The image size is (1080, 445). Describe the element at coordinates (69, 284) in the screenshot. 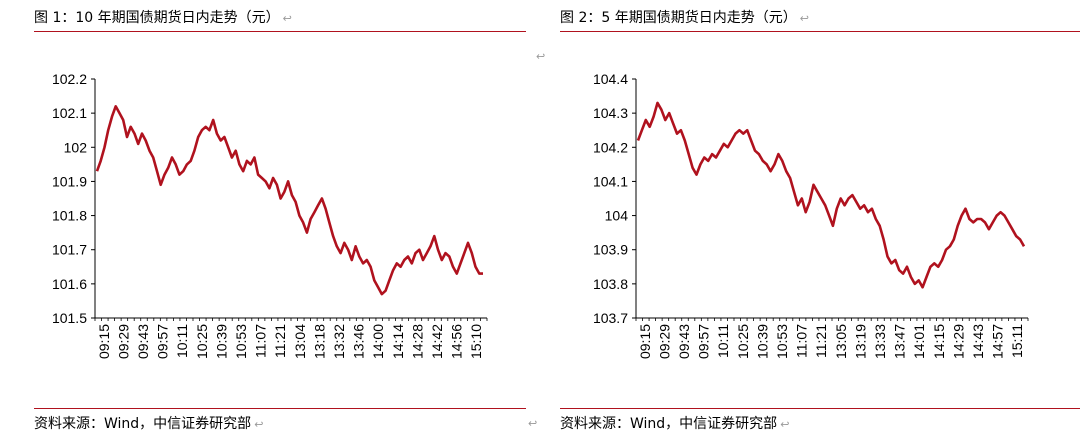

I see `y-tick-label: 101.6` at that location.